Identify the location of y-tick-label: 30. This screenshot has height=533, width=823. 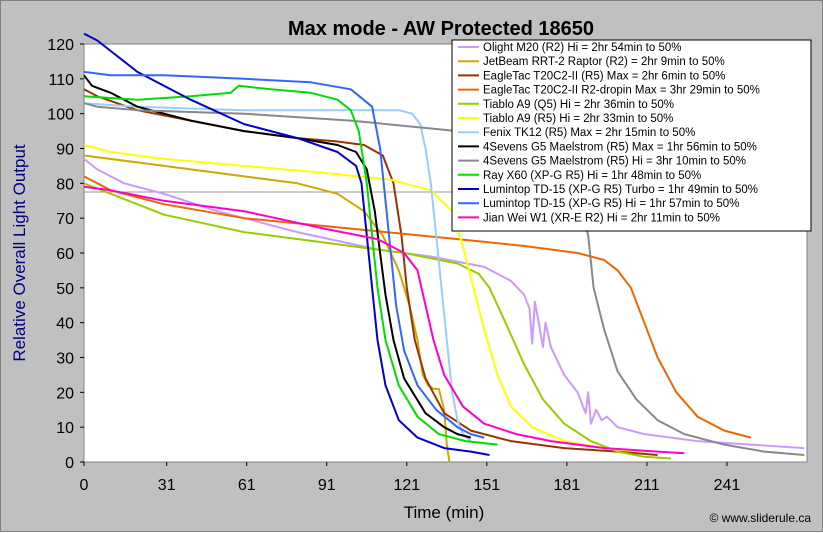
(65, 359).